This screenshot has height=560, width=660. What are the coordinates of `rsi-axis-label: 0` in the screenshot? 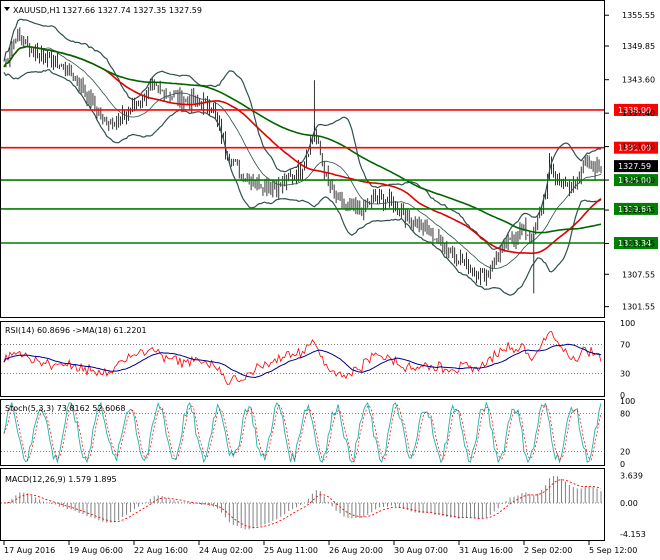 It's located at (622, 395).